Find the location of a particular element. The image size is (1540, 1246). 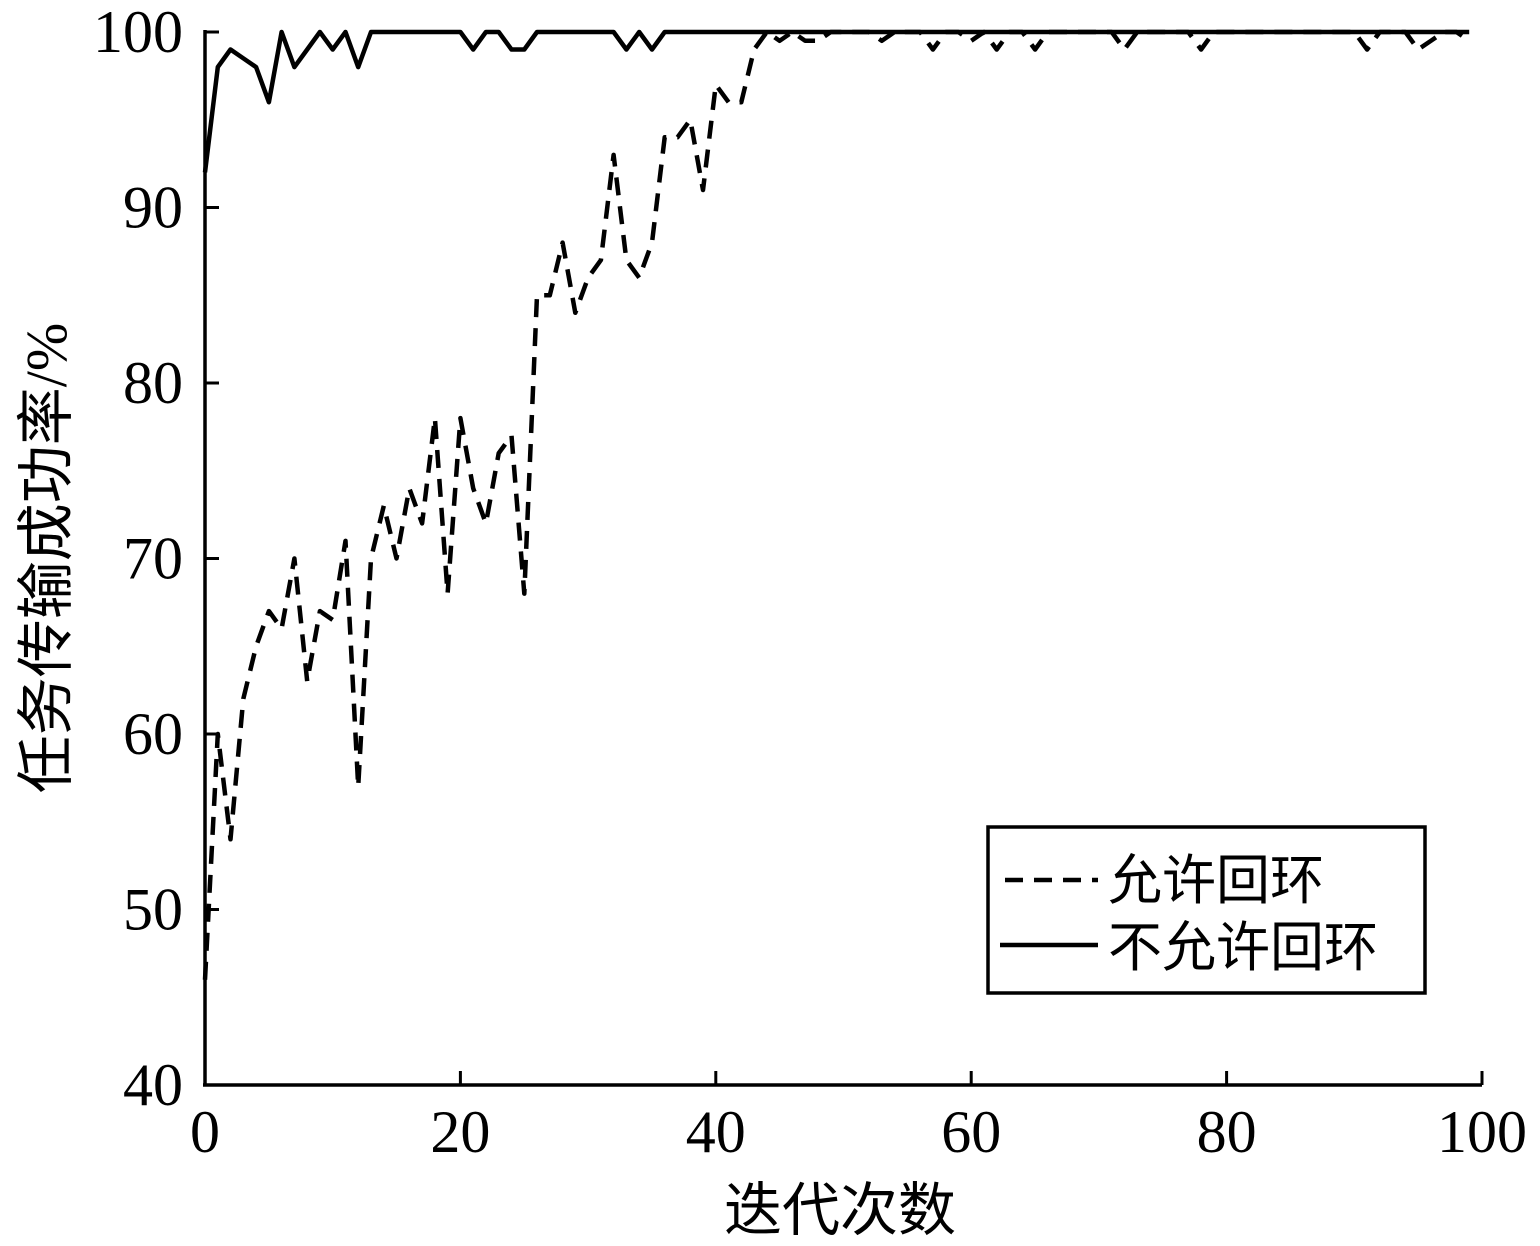

x-axis-label: 迭代次数 is located at coordinates (840, 1210).